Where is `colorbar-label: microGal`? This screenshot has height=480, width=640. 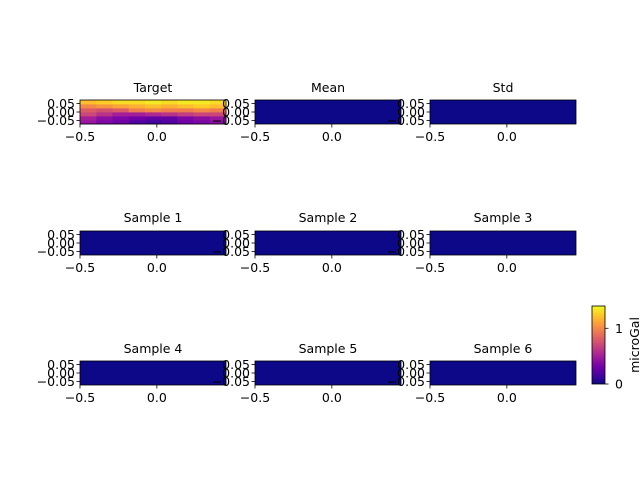
colorbar-label: microGal is located at coordinates (633, 345).